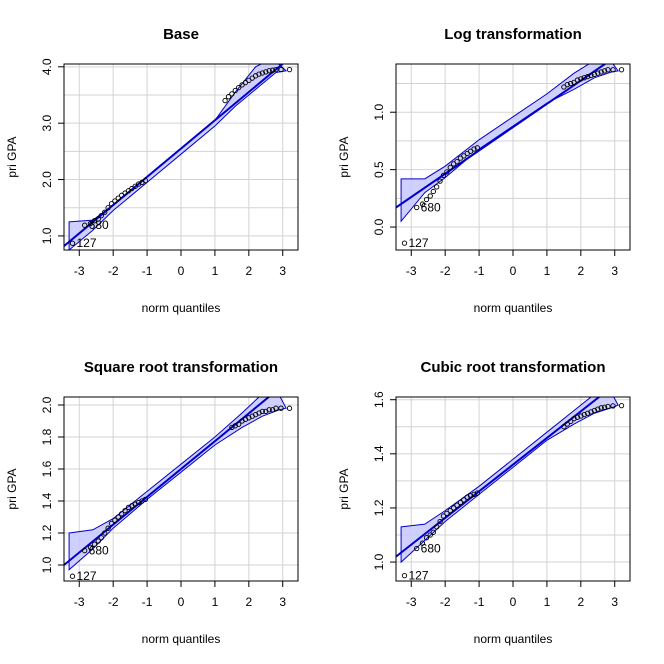  Describe the element at coordinates (509, 480) in the screenshot. I see `confidence-band` at that location.